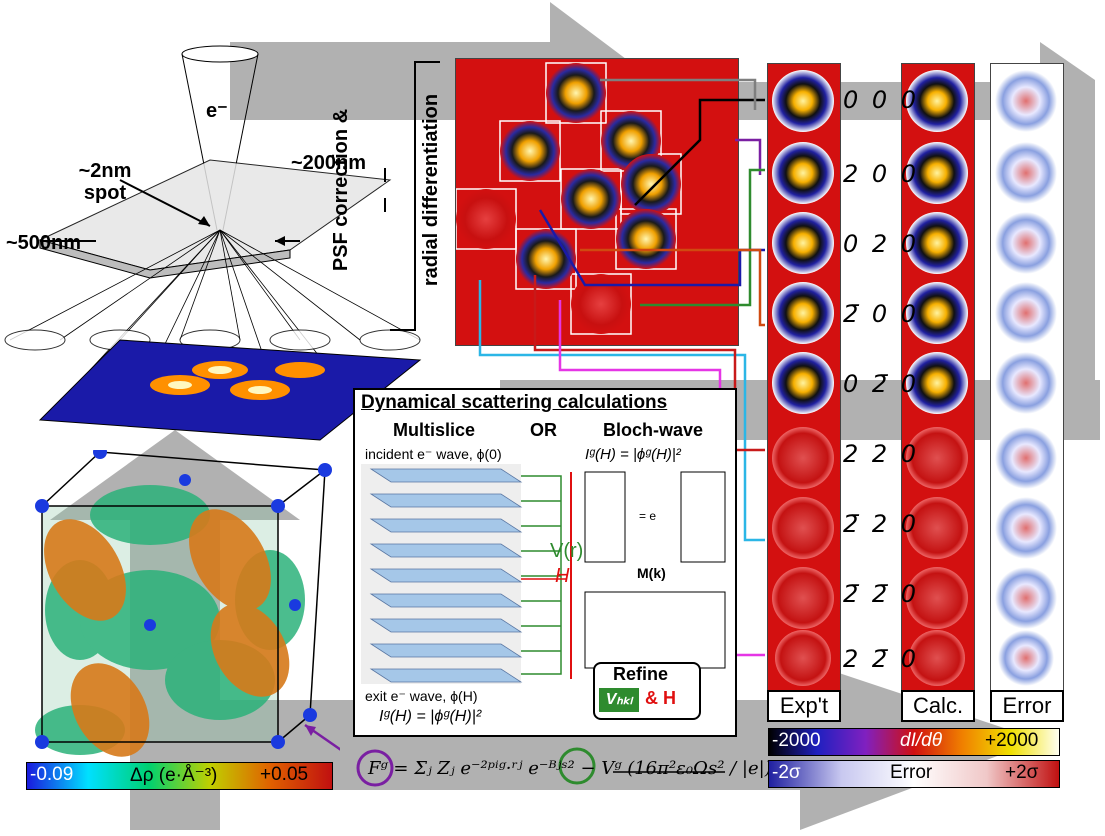 The image size is (1105, 836). I want to click on hkl-label: 2̄ 0 0, so click(881, 314).